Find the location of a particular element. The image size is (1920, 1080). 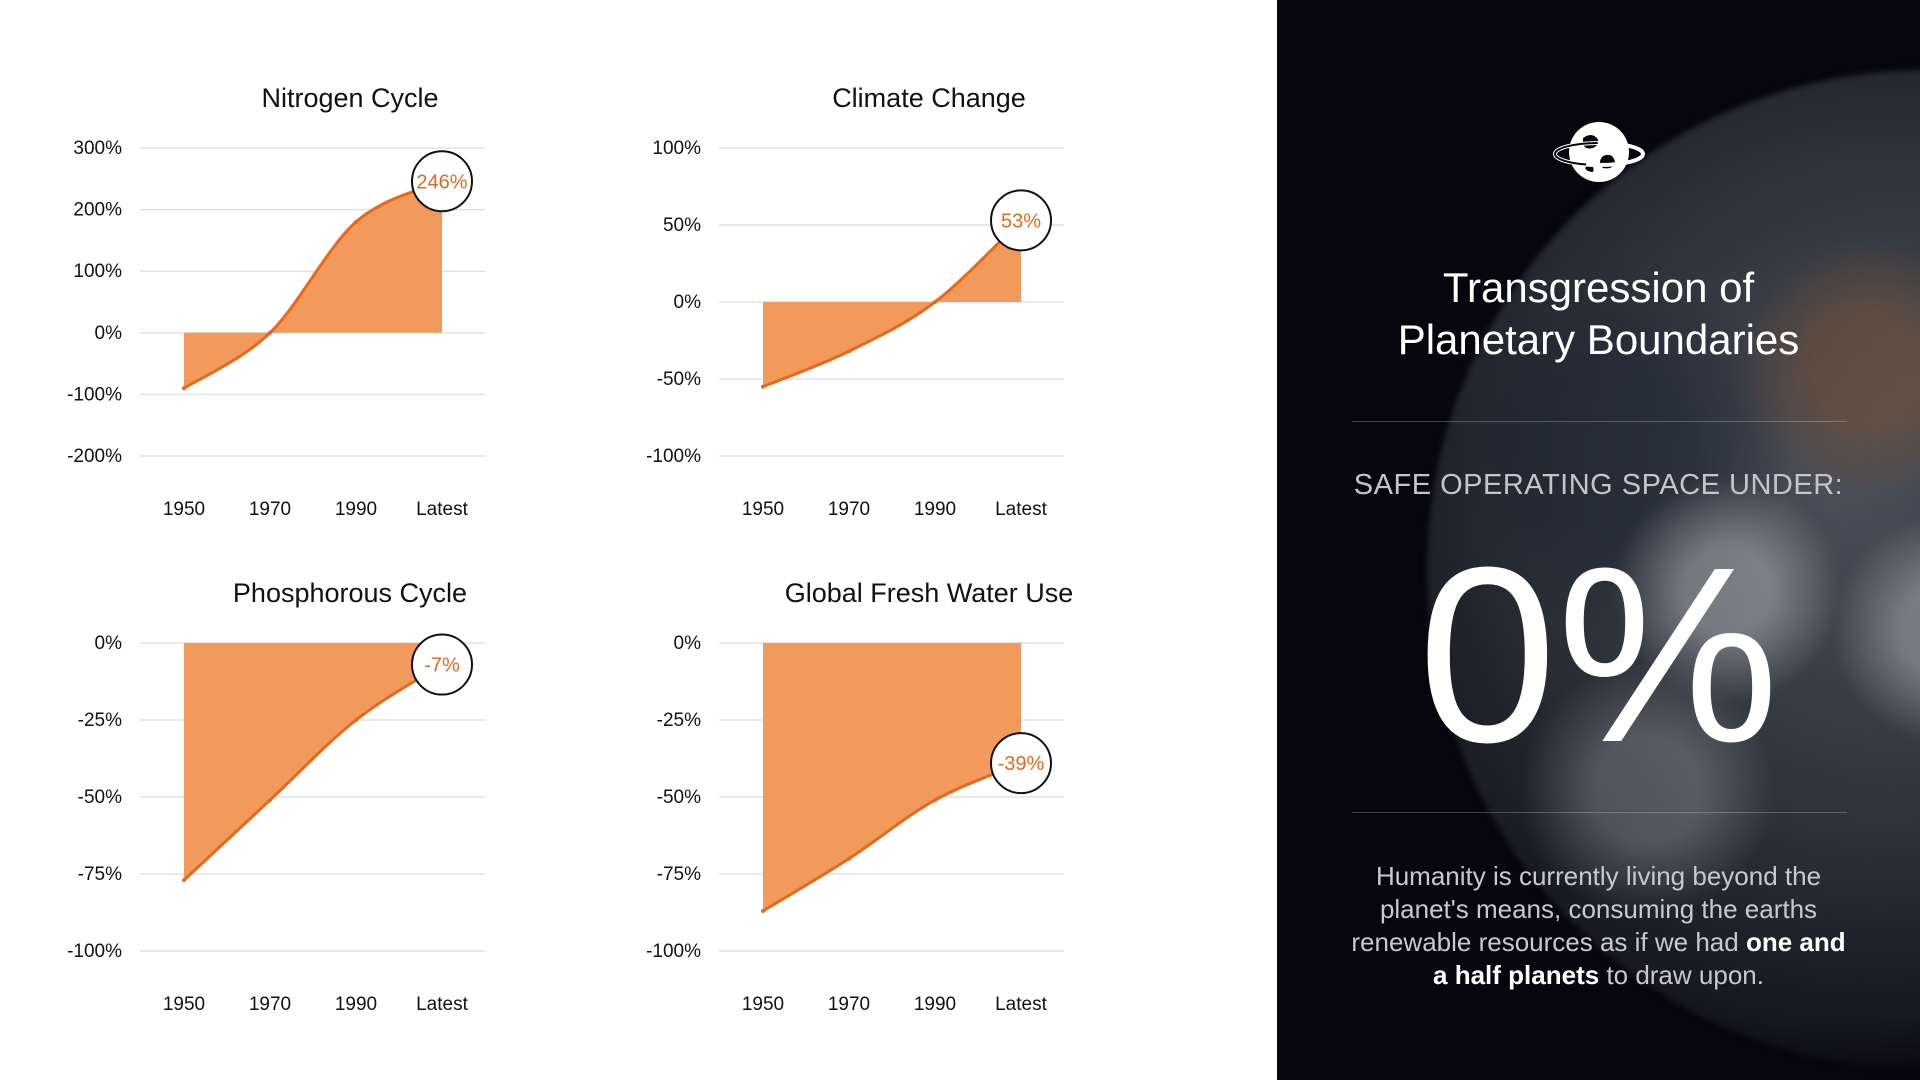

value-callout-label: -7% is located at coordinates (442, 666).